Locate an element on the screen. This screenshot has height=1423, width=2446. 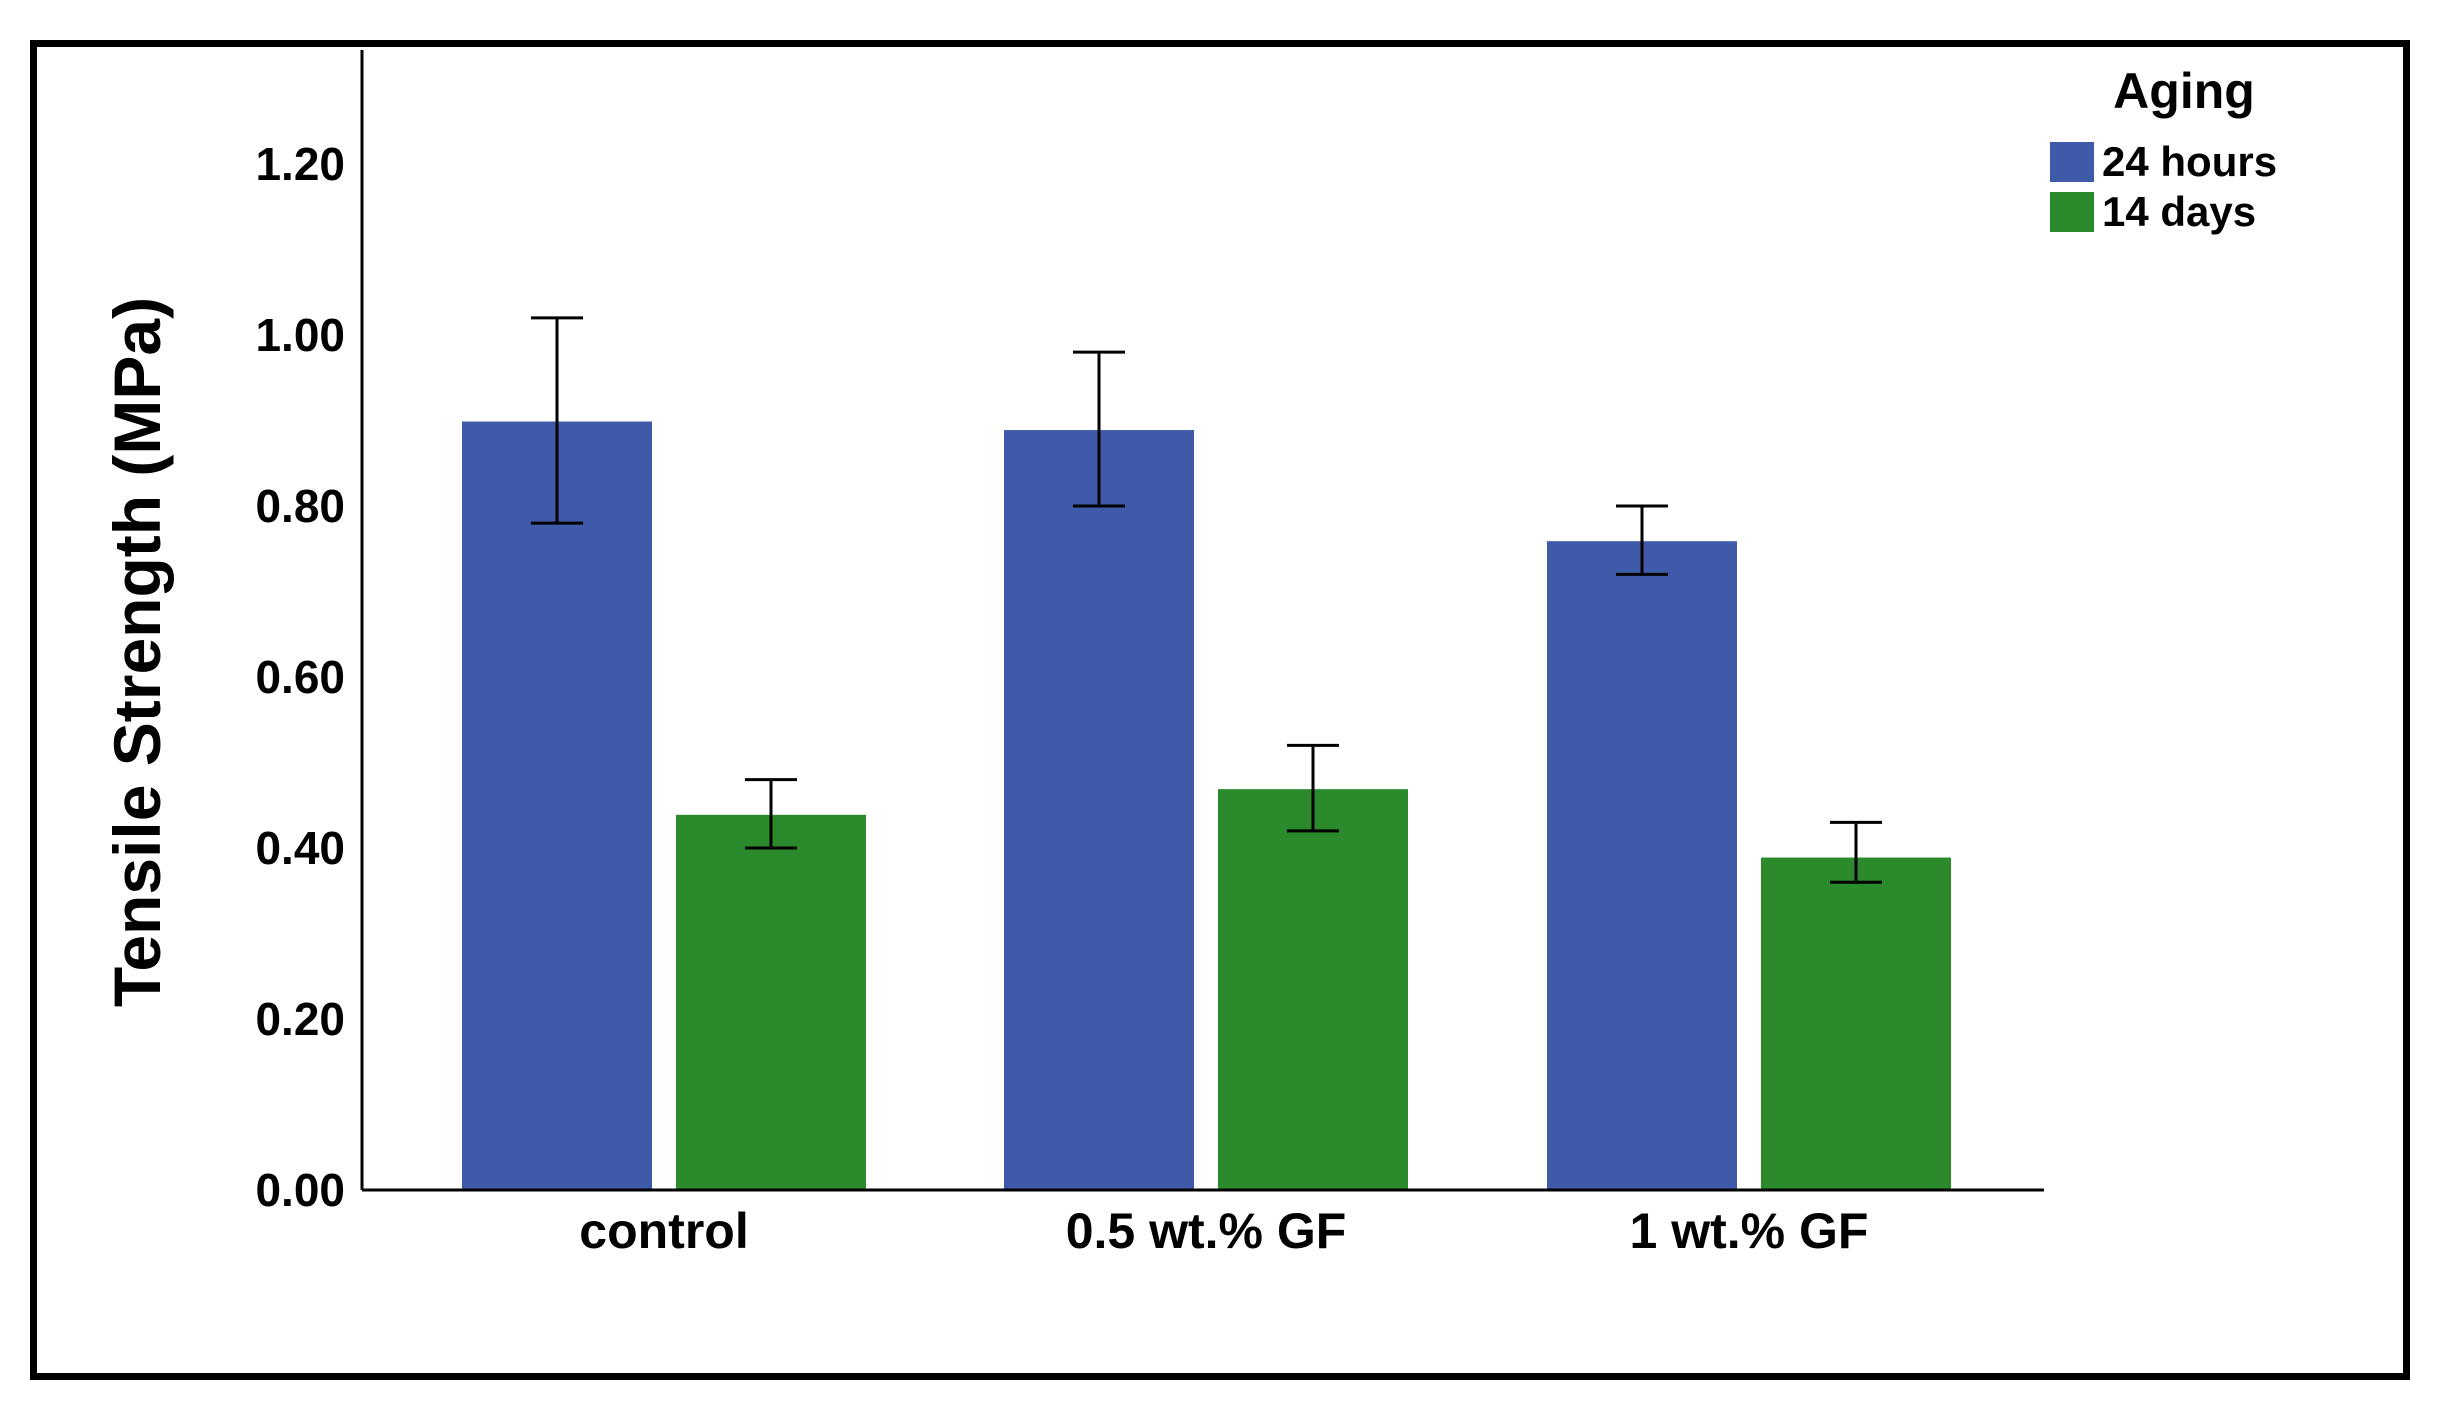
legend-title: Aging is located at coordinates (2184, 91).